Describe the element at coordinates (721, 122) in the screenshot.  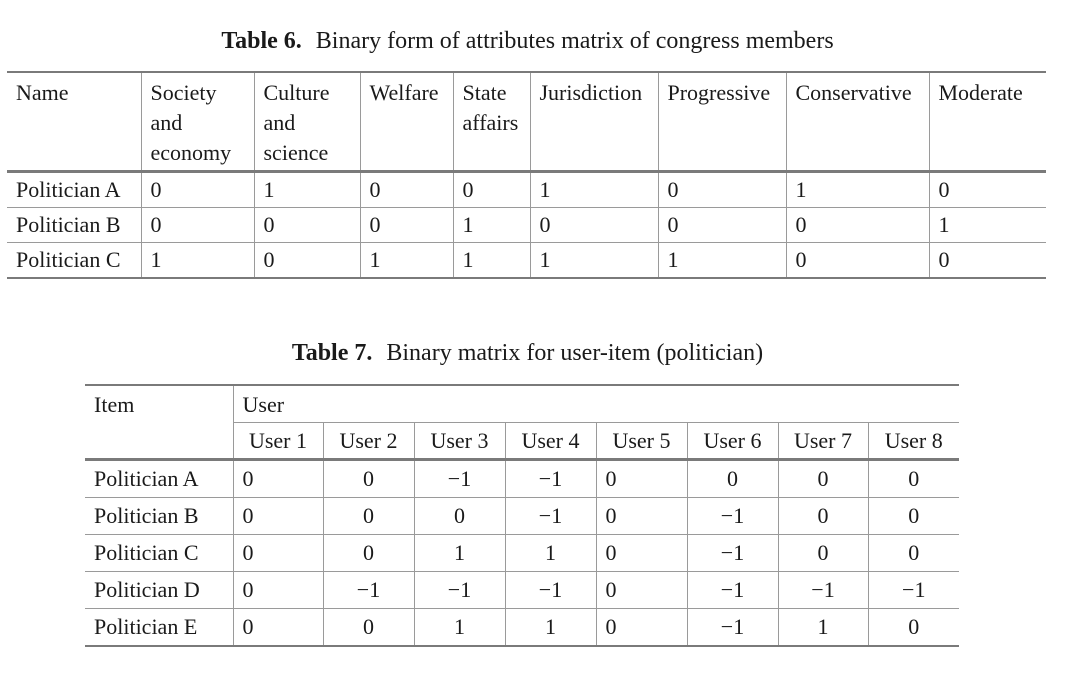
I see `table6-column-header: Progressive` at that location.